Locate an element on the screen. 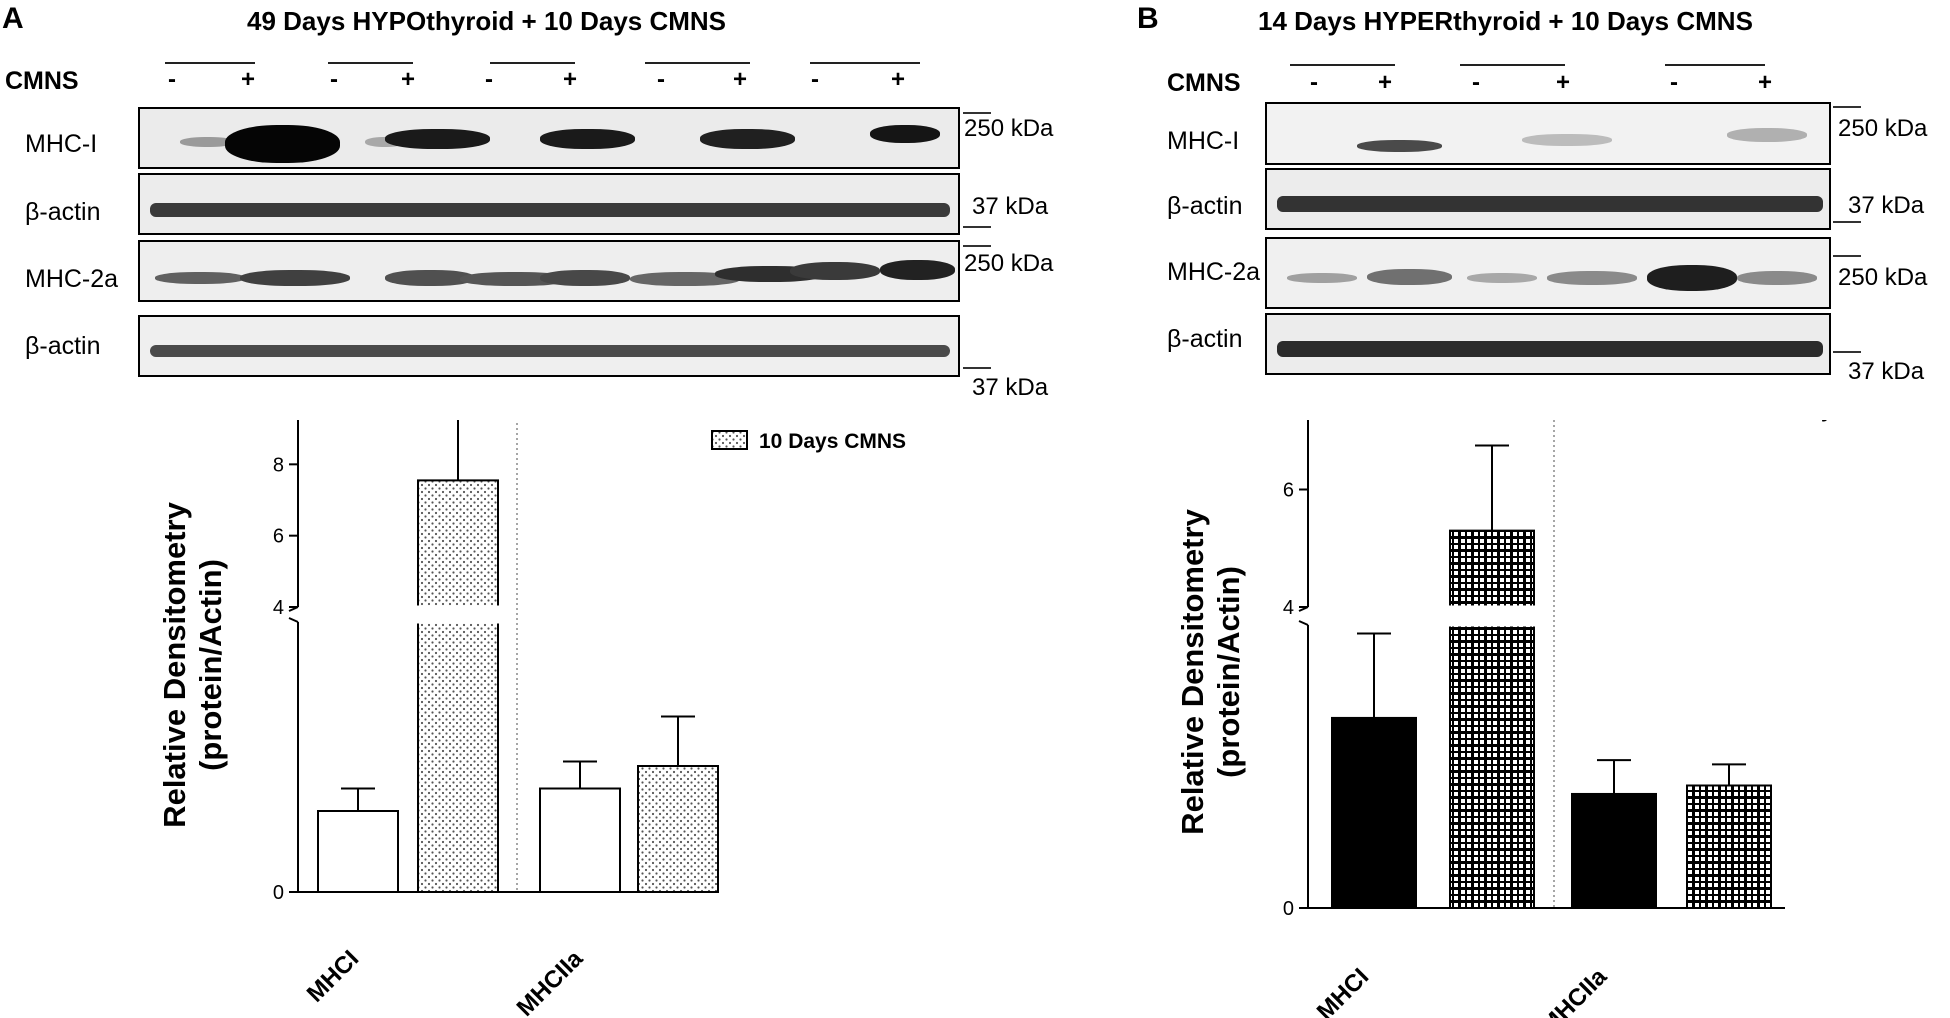  panel-letter-a: A is located at coordinates (13, 18).